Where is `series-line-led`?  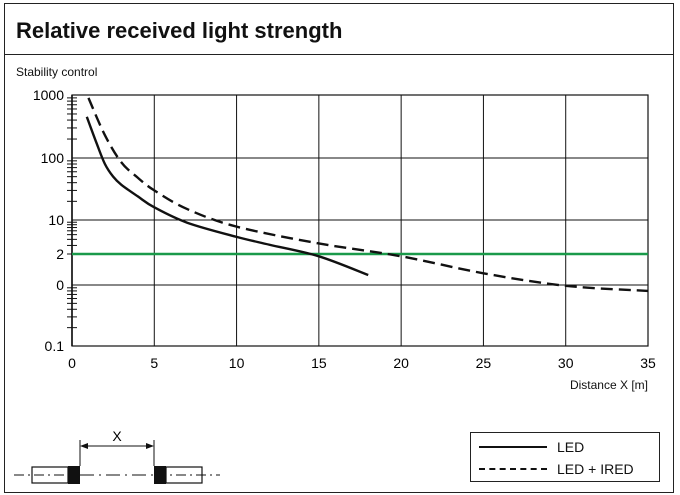
series-line-led is located at coordinates (227, 196).